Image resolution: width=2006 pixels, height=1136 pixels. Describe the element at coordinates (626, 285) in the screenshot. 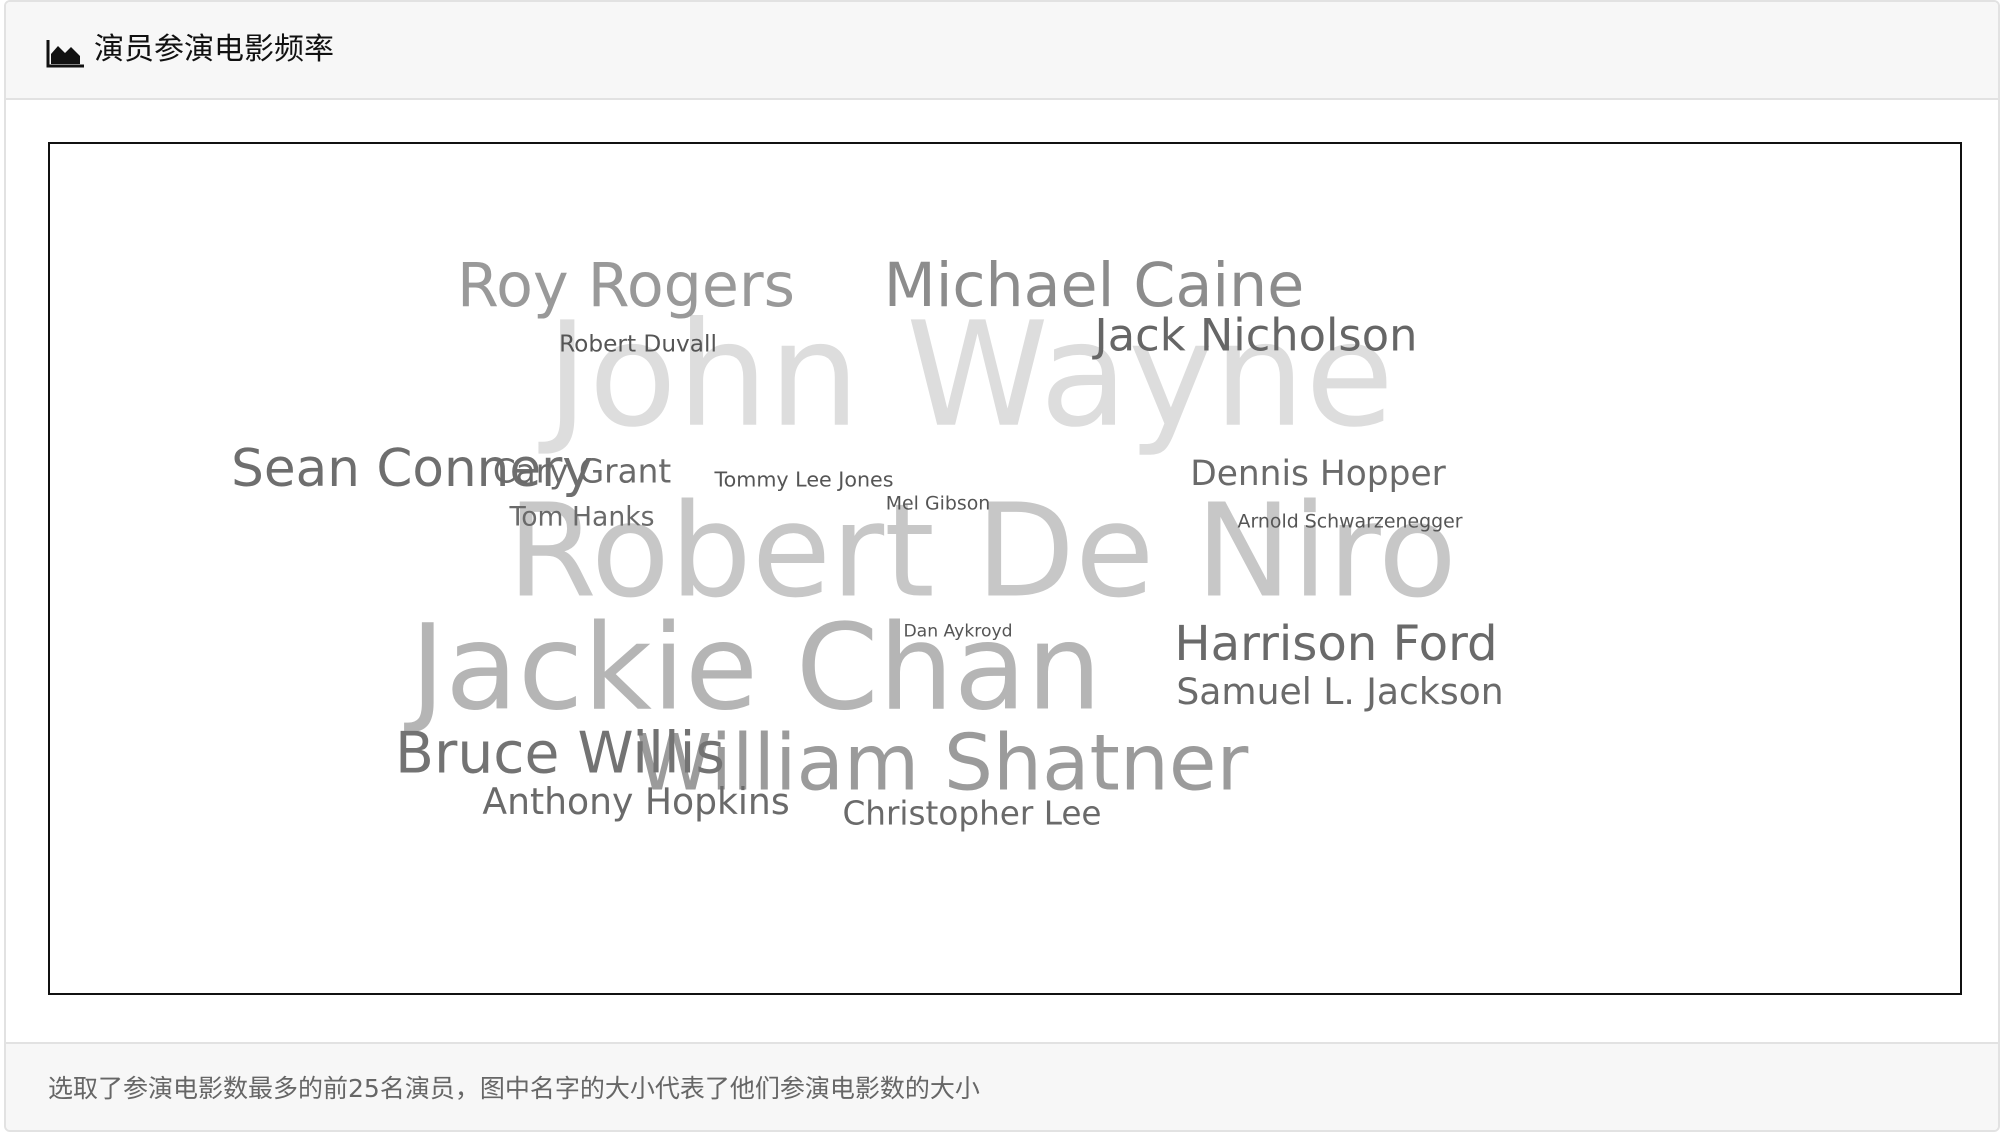

I see `word-roy-rogers: Roy Rogers` at that location.